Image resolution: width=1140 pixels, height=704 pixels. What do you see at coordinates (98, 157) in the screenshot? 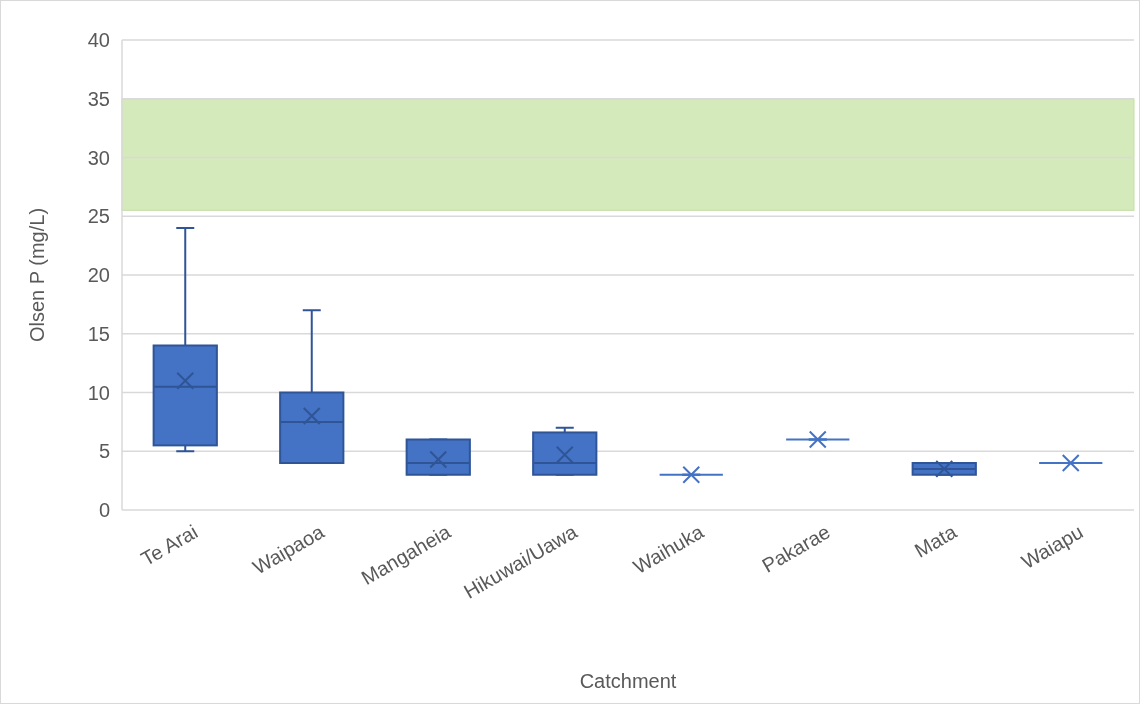
I see `y-tick-label: 30` at bounding box center [98, 157].